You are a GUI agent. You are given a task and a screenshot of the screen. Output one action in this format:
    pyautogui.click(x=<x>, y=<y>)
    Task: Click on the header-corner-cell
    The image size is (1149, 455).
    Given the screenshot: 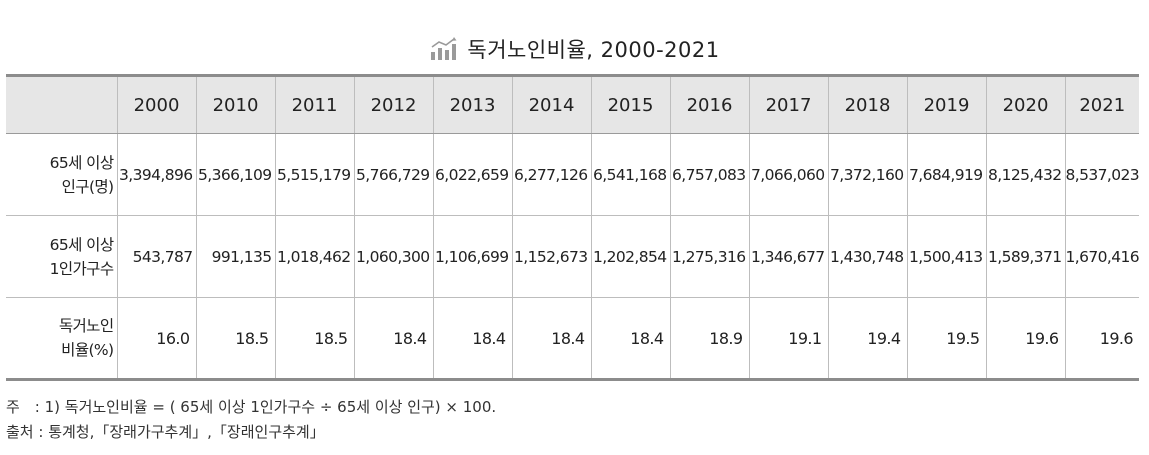 What is the action you would take?
    pyautogui.click(x=62, y=104)
    